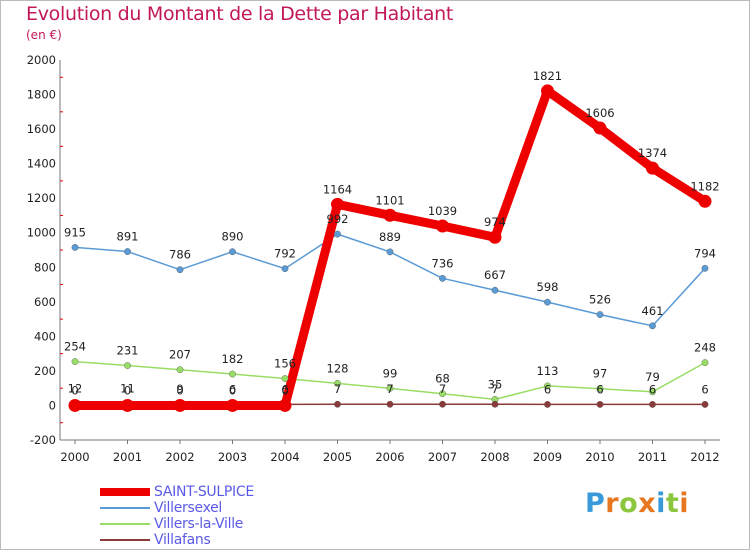 The image size is (750, 550). I want to click on x-tick-label: 2008, so click(494, 457).